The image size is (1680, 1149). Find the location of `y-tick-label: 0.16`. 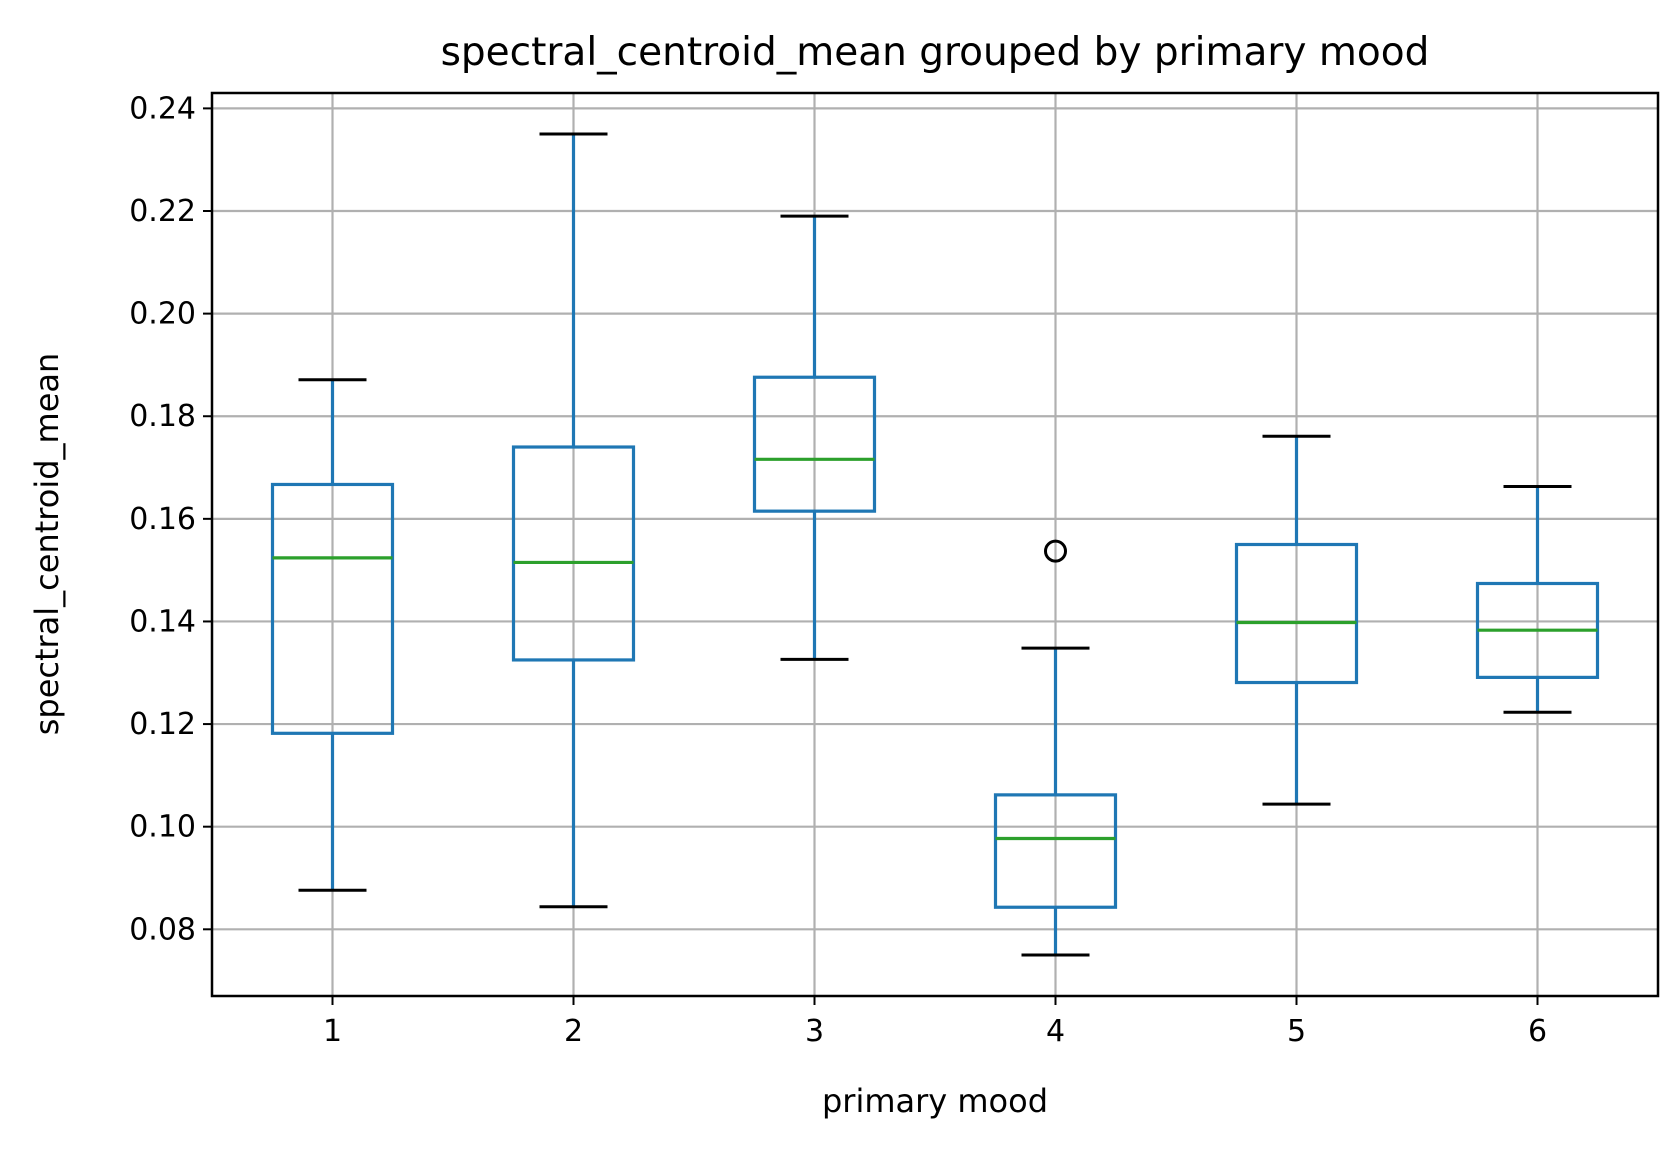

y-tick-label: 0.16 is located at coordinates (162, 519).